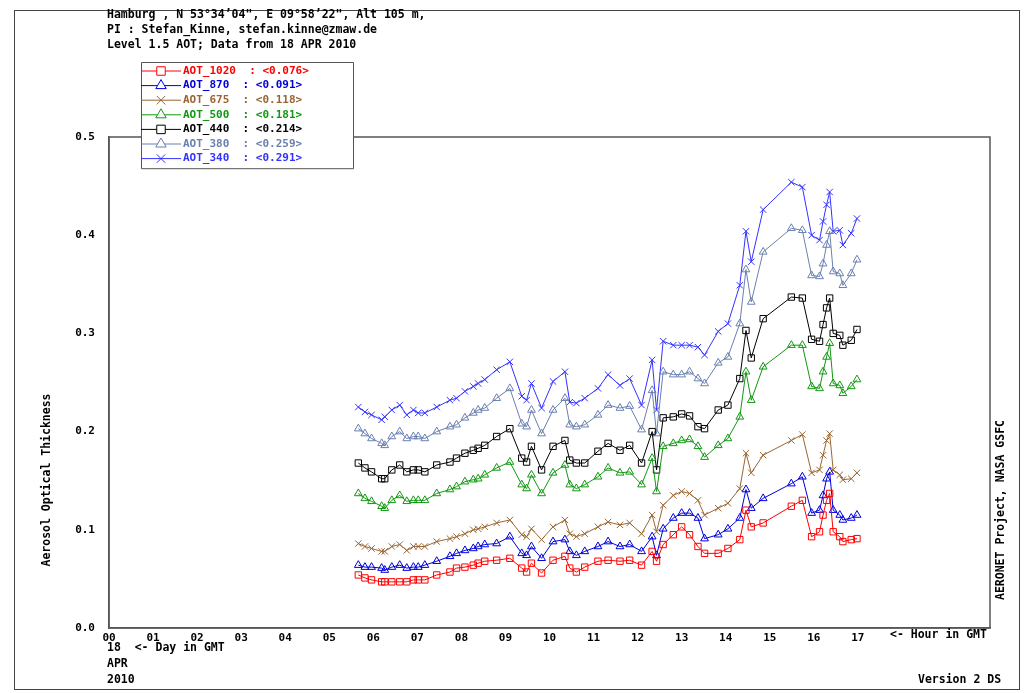 The height and width of the screenshot is (693, 1024). Describe the element at coordinates (85, 431) in the screenshot. I see `y-tick-label: 0.2` at that location.